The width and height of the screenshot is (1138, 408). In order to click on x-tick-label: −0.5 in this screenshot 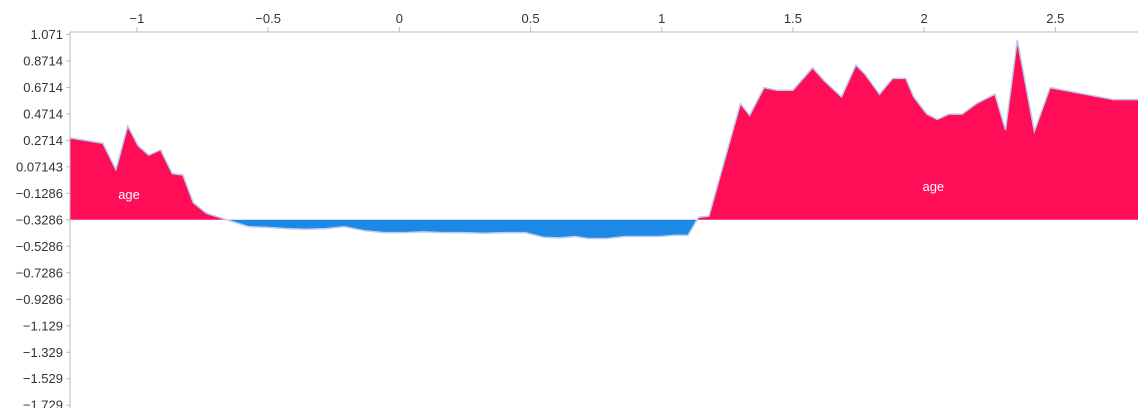, I will do `click(268, 18)`.